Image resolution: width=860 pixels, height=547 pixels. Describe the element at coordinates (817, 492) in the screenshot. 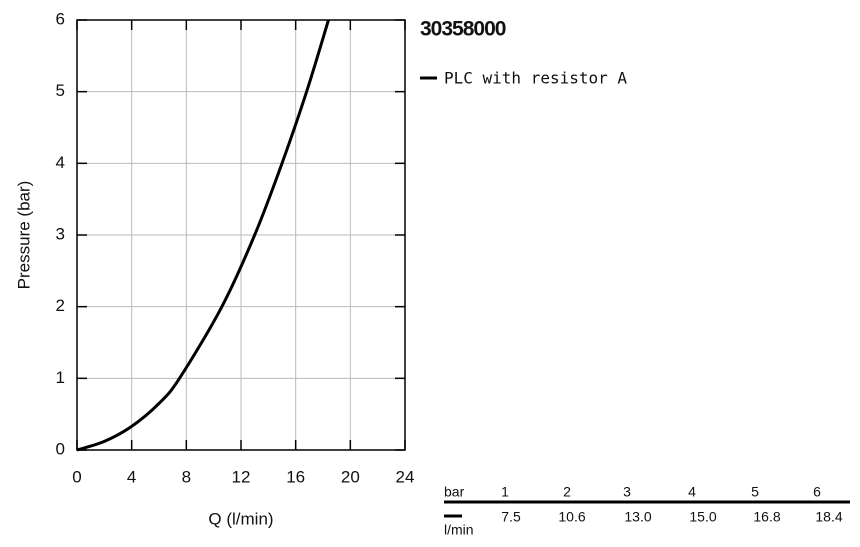

I see `table-pressure: 6` at that location.